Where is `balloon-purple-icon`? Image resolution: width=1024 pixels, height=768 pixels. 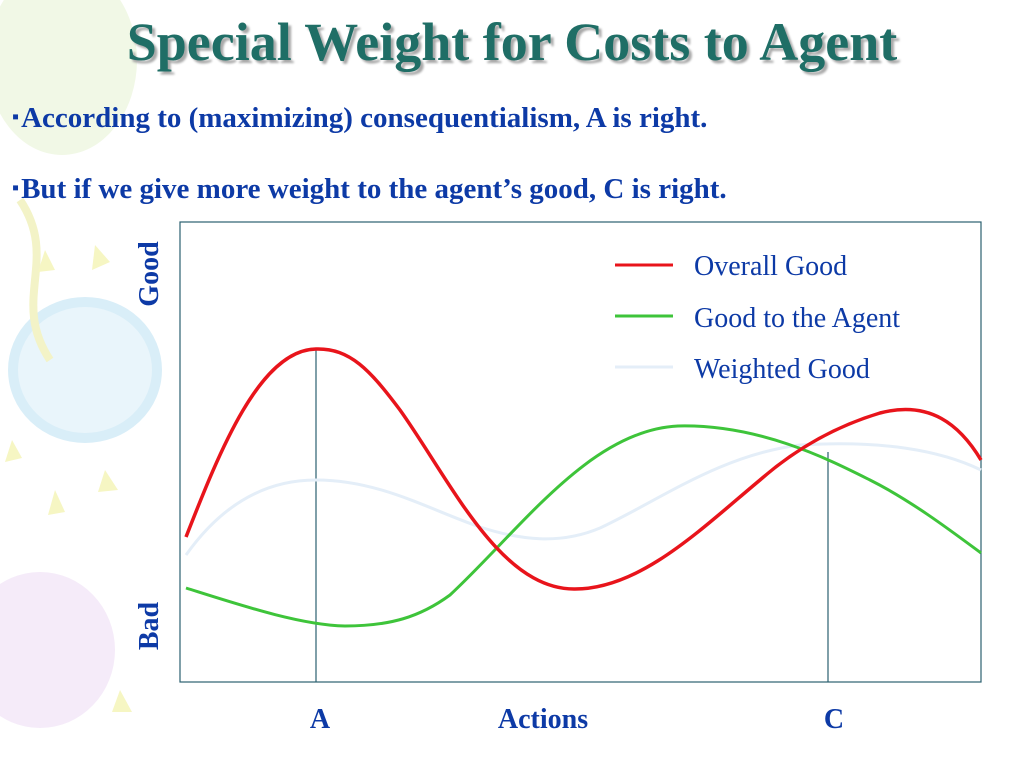 balloon-purple-icon is located at coordinates (57, 650).